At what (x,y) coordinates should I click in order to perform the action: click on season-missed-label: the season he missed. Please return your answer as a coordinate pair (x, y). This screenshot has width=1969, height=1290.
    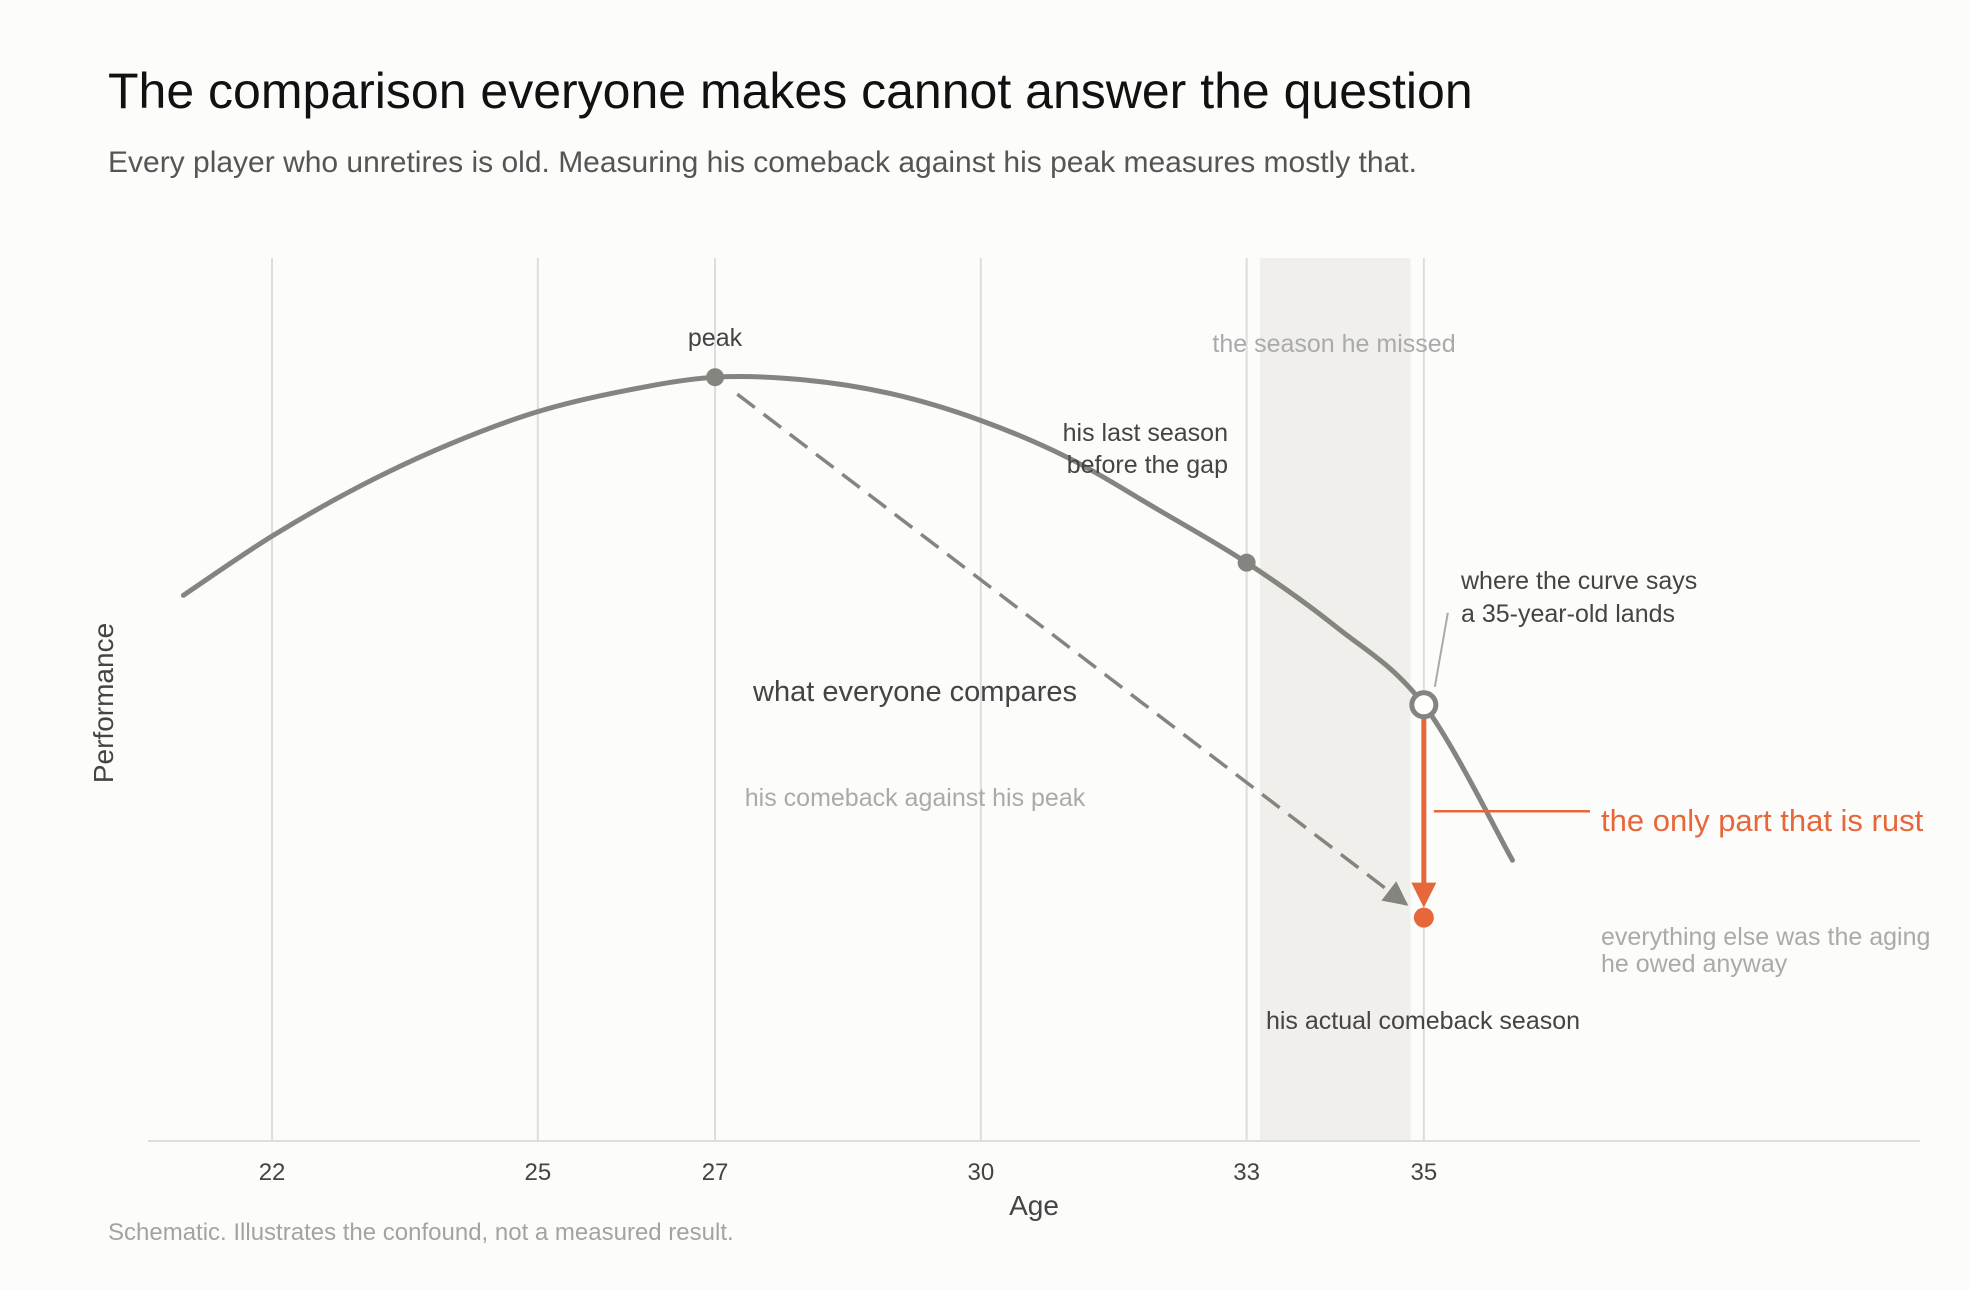
    Looking at the image, I should click on (1333, 344).